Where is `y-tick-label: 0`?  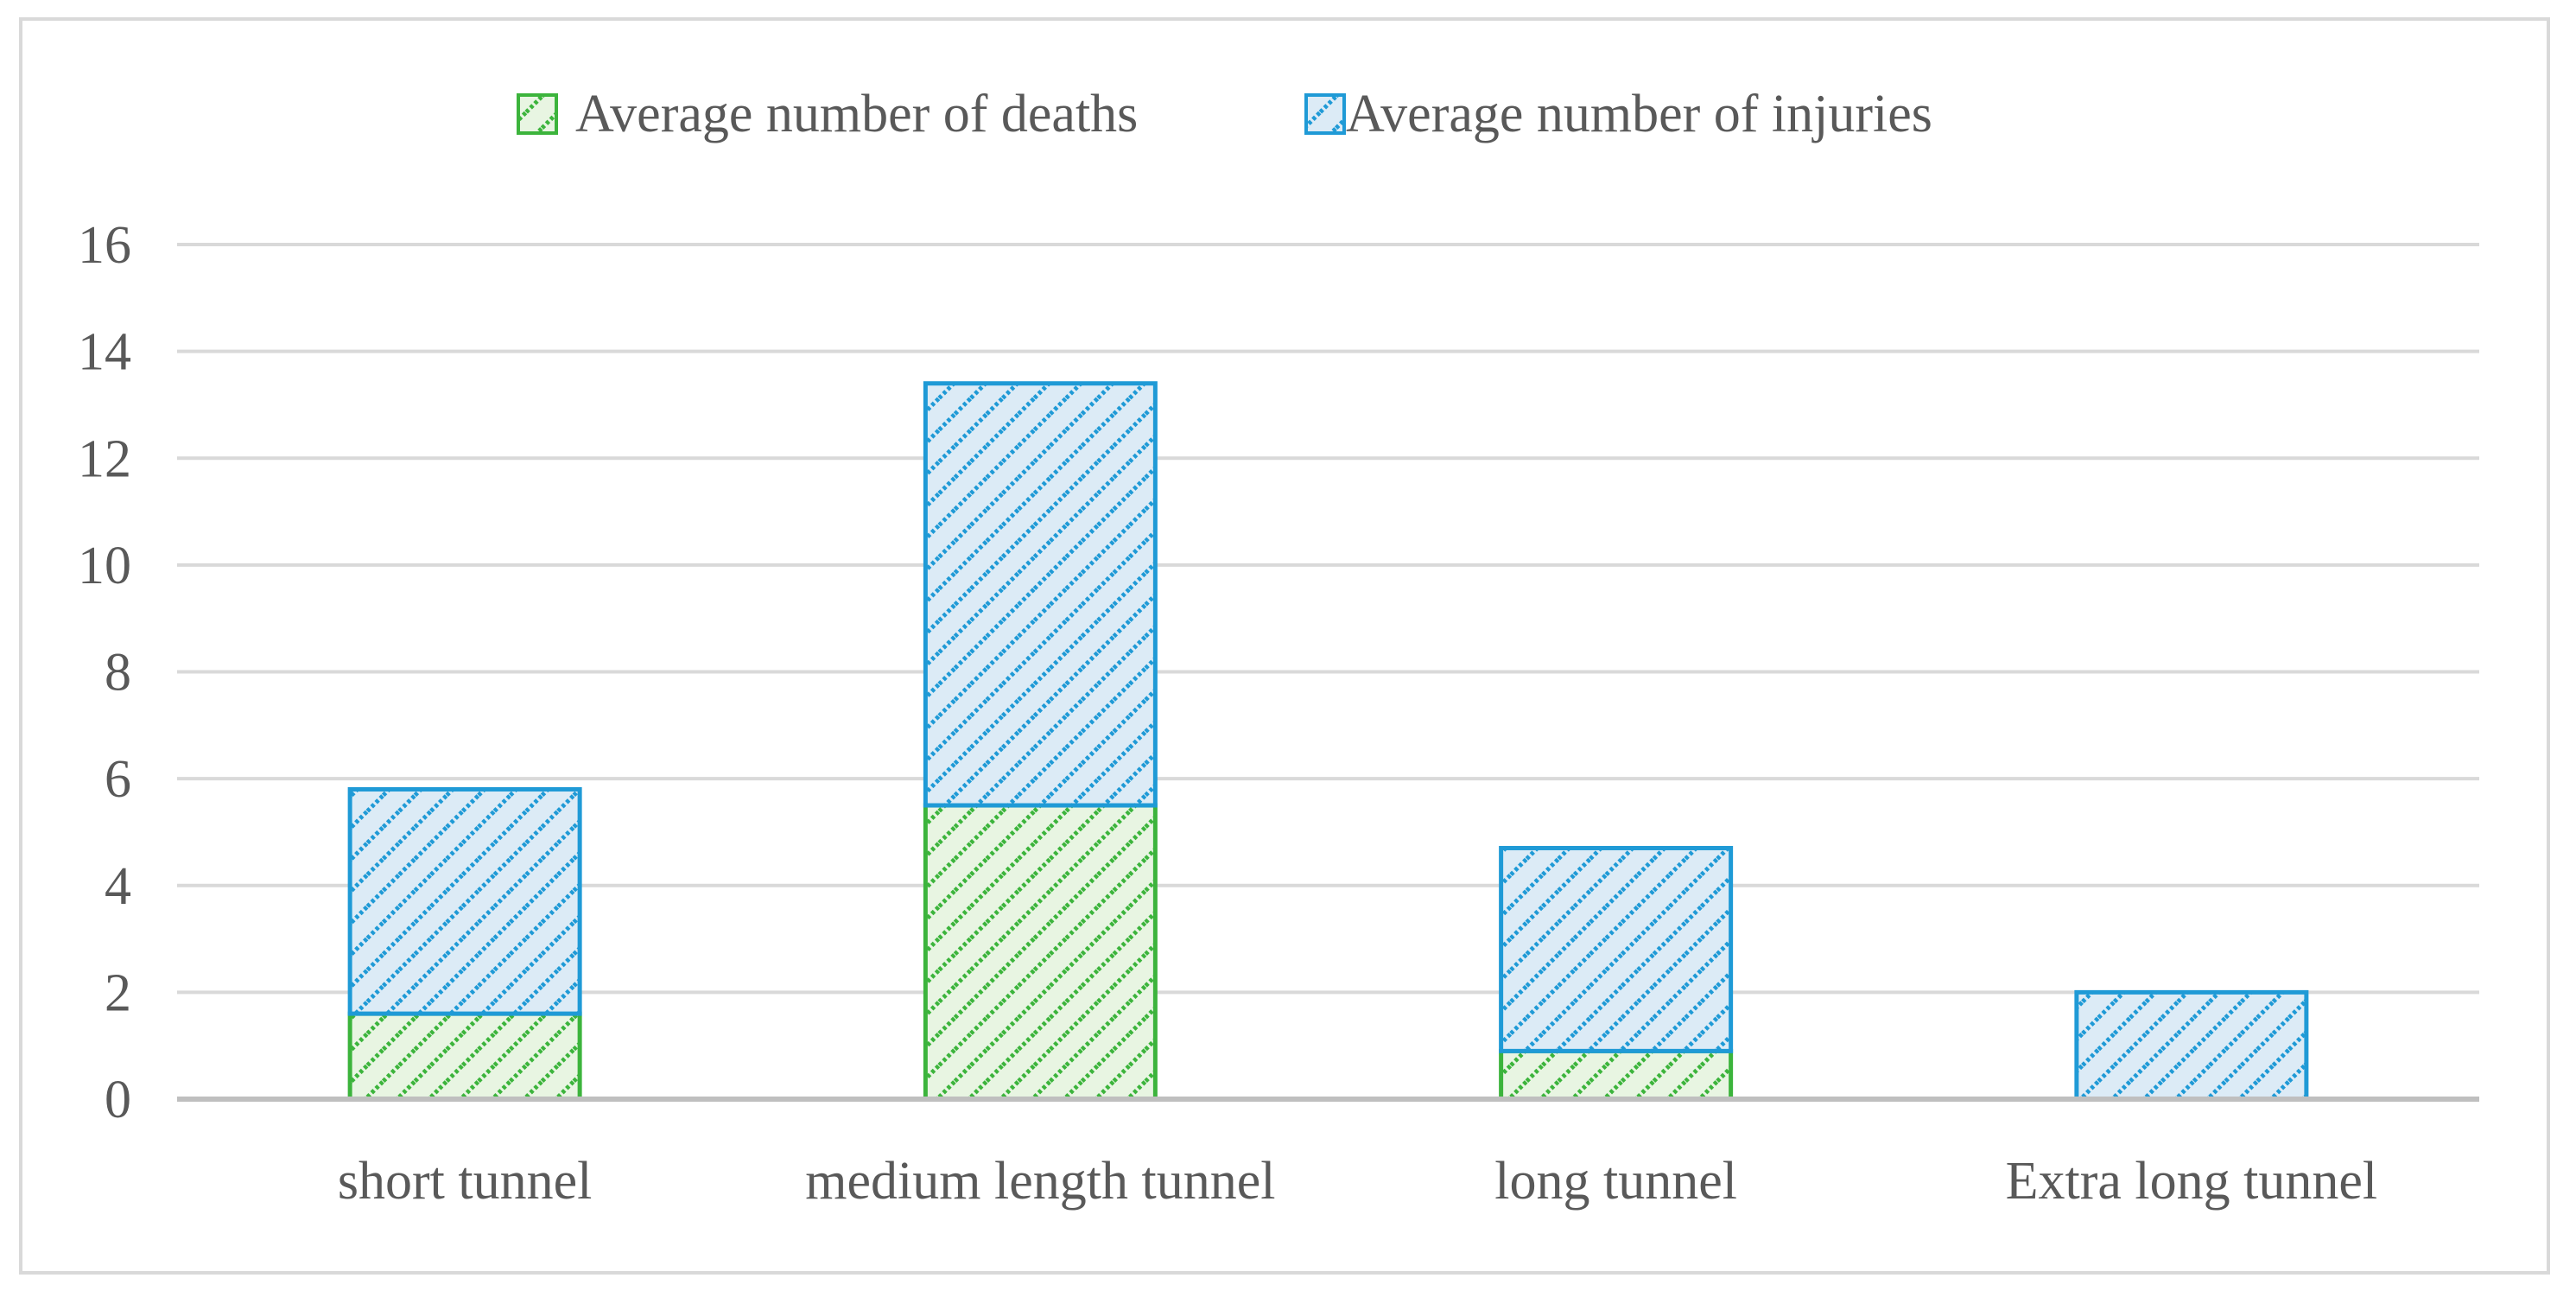
y-tick-label: 0 is located at coordinates (118, 1100).